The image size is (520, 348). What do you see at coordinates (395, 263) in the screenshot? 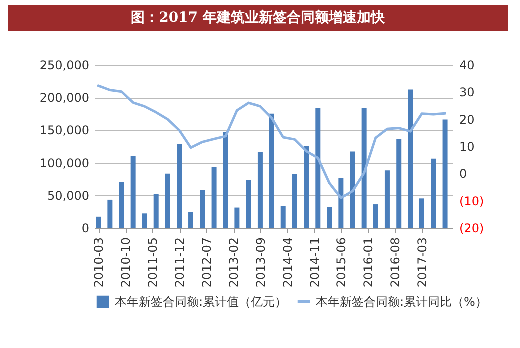
I see `x-tick-label: 2016-08` at bounding box center [395, 263].